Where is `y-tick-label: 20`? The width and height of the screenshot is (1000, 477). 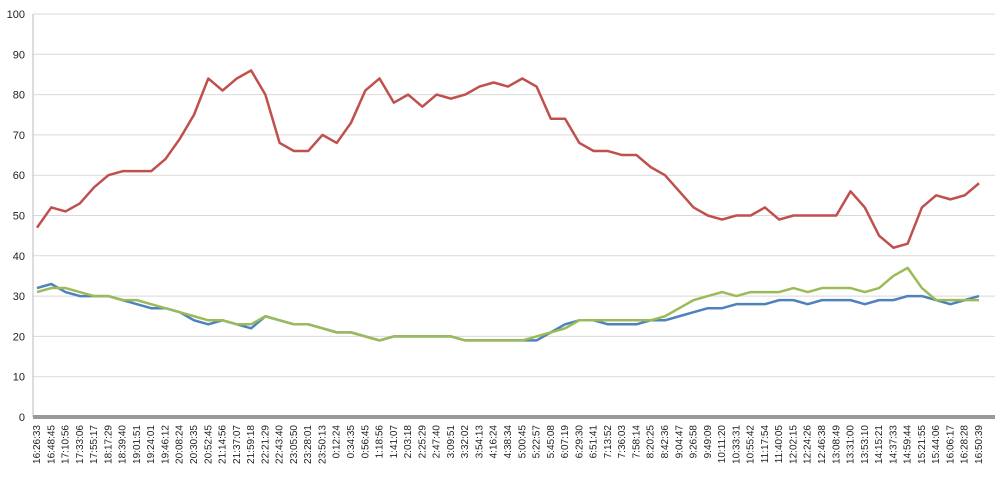
y-tick-label: 20 is located at coordinates (19, 337).